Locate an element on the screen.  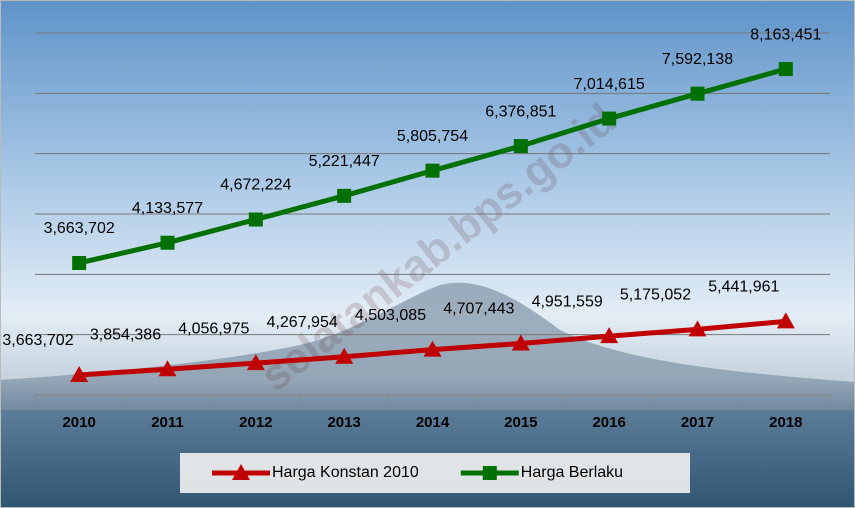
data-label: 4,503,085 is located at coordinates (390, 315).